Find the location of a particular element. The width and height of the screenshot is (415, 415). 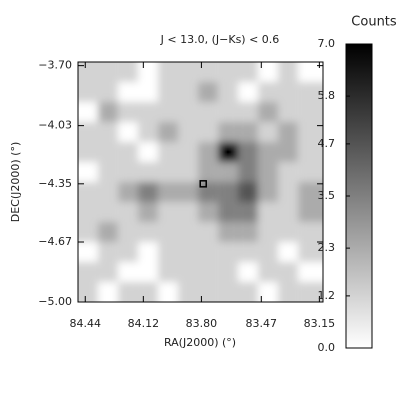

colorbar-tick-label: 7.0 is located at coordinates (327, 43).